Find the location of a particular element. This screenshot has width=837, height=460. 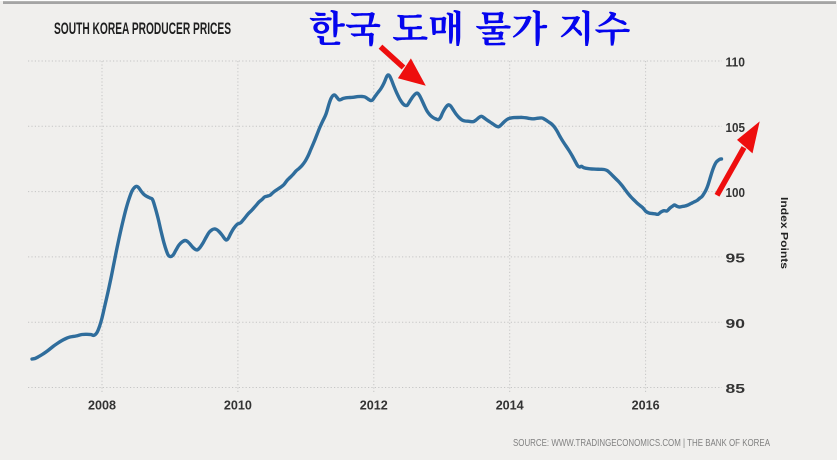

svg-text: SOUTH KOREA PRODUCER PRICES is located at coordinates (142, 28).